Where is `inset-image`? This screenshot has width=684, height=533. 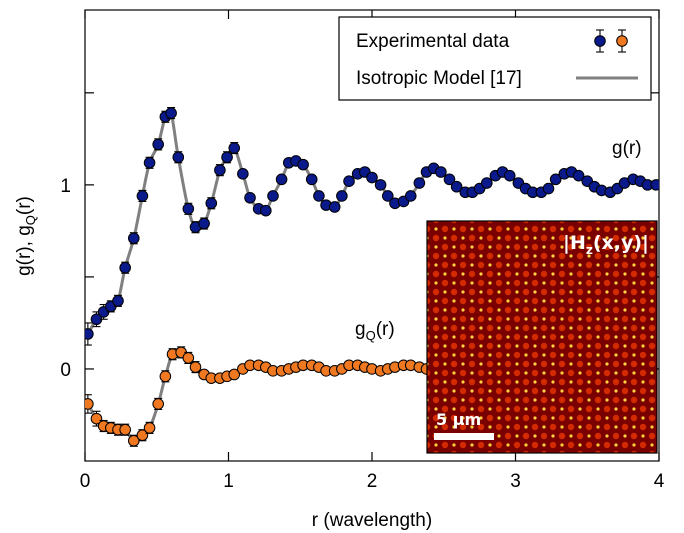
inset-image is located at coordinates (542, 337).